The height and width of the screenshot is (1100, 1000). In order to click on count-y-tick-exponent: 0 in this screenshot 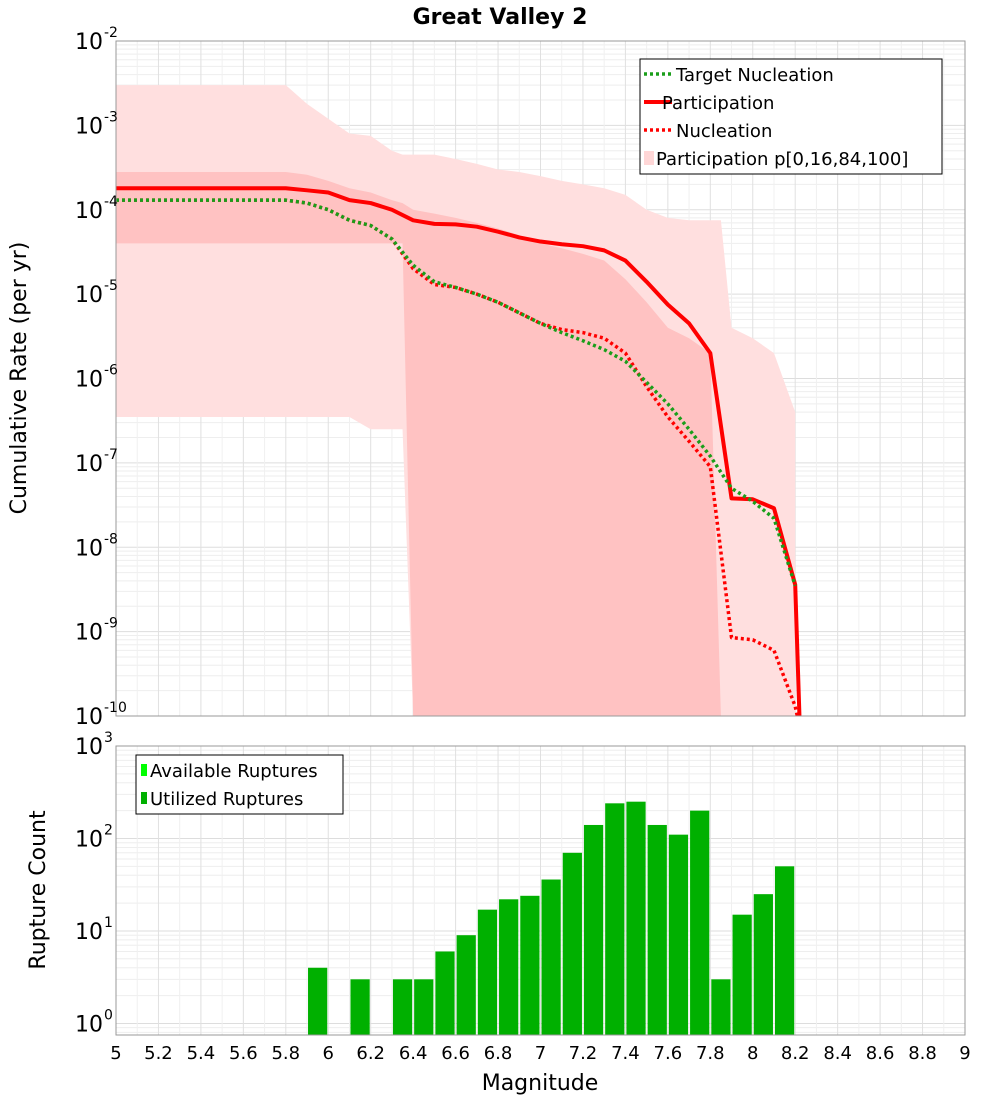, I will do `click(108, 1015)`.